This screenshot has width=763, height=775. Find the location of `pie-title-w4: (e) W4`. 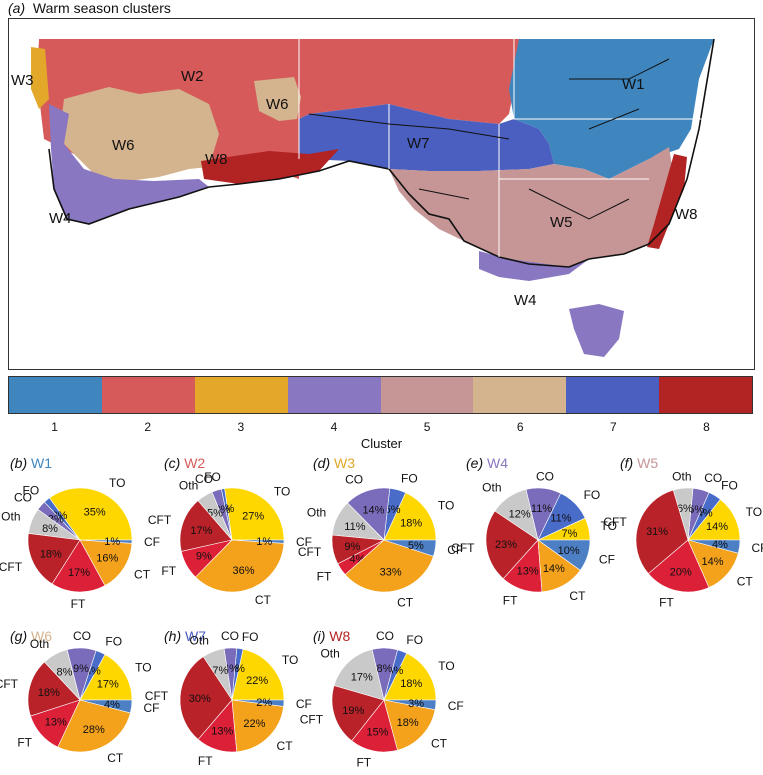

pie-title-w4: (e) W4 is located at coordinates (487, 463).